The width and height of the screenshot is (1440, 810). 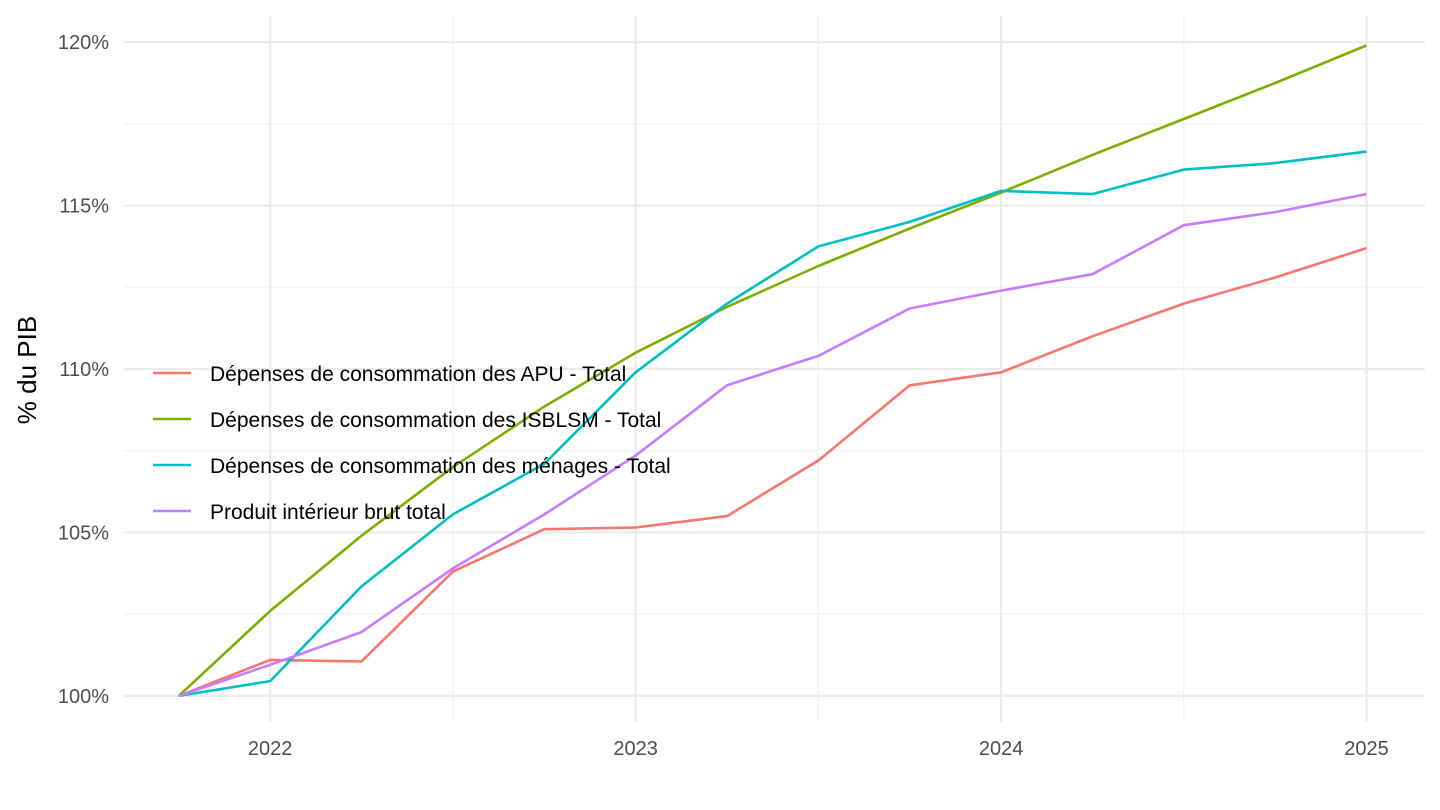 I want to click on y-tick-label: 110%, so click(x=84, y=370).